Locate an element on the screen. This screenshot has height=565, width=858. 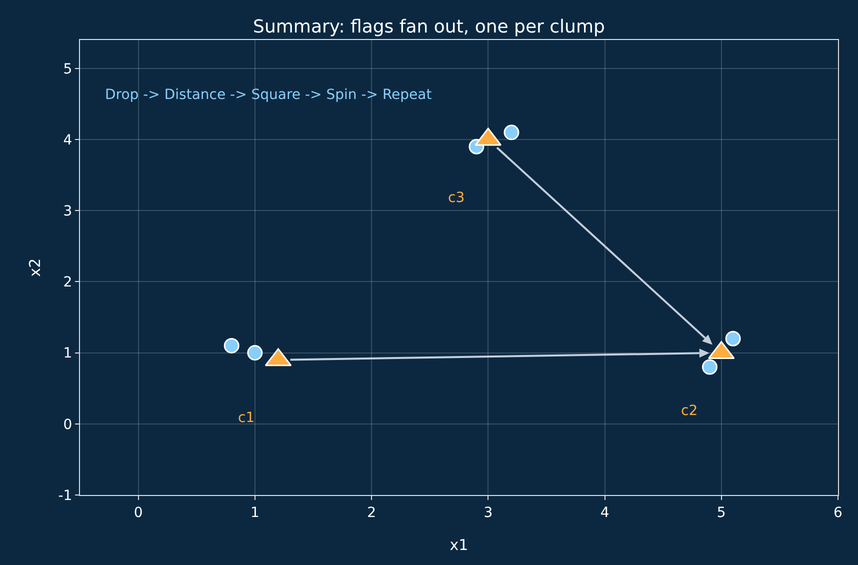
y-tick-label: 4 is located at coordinates (67, 140).